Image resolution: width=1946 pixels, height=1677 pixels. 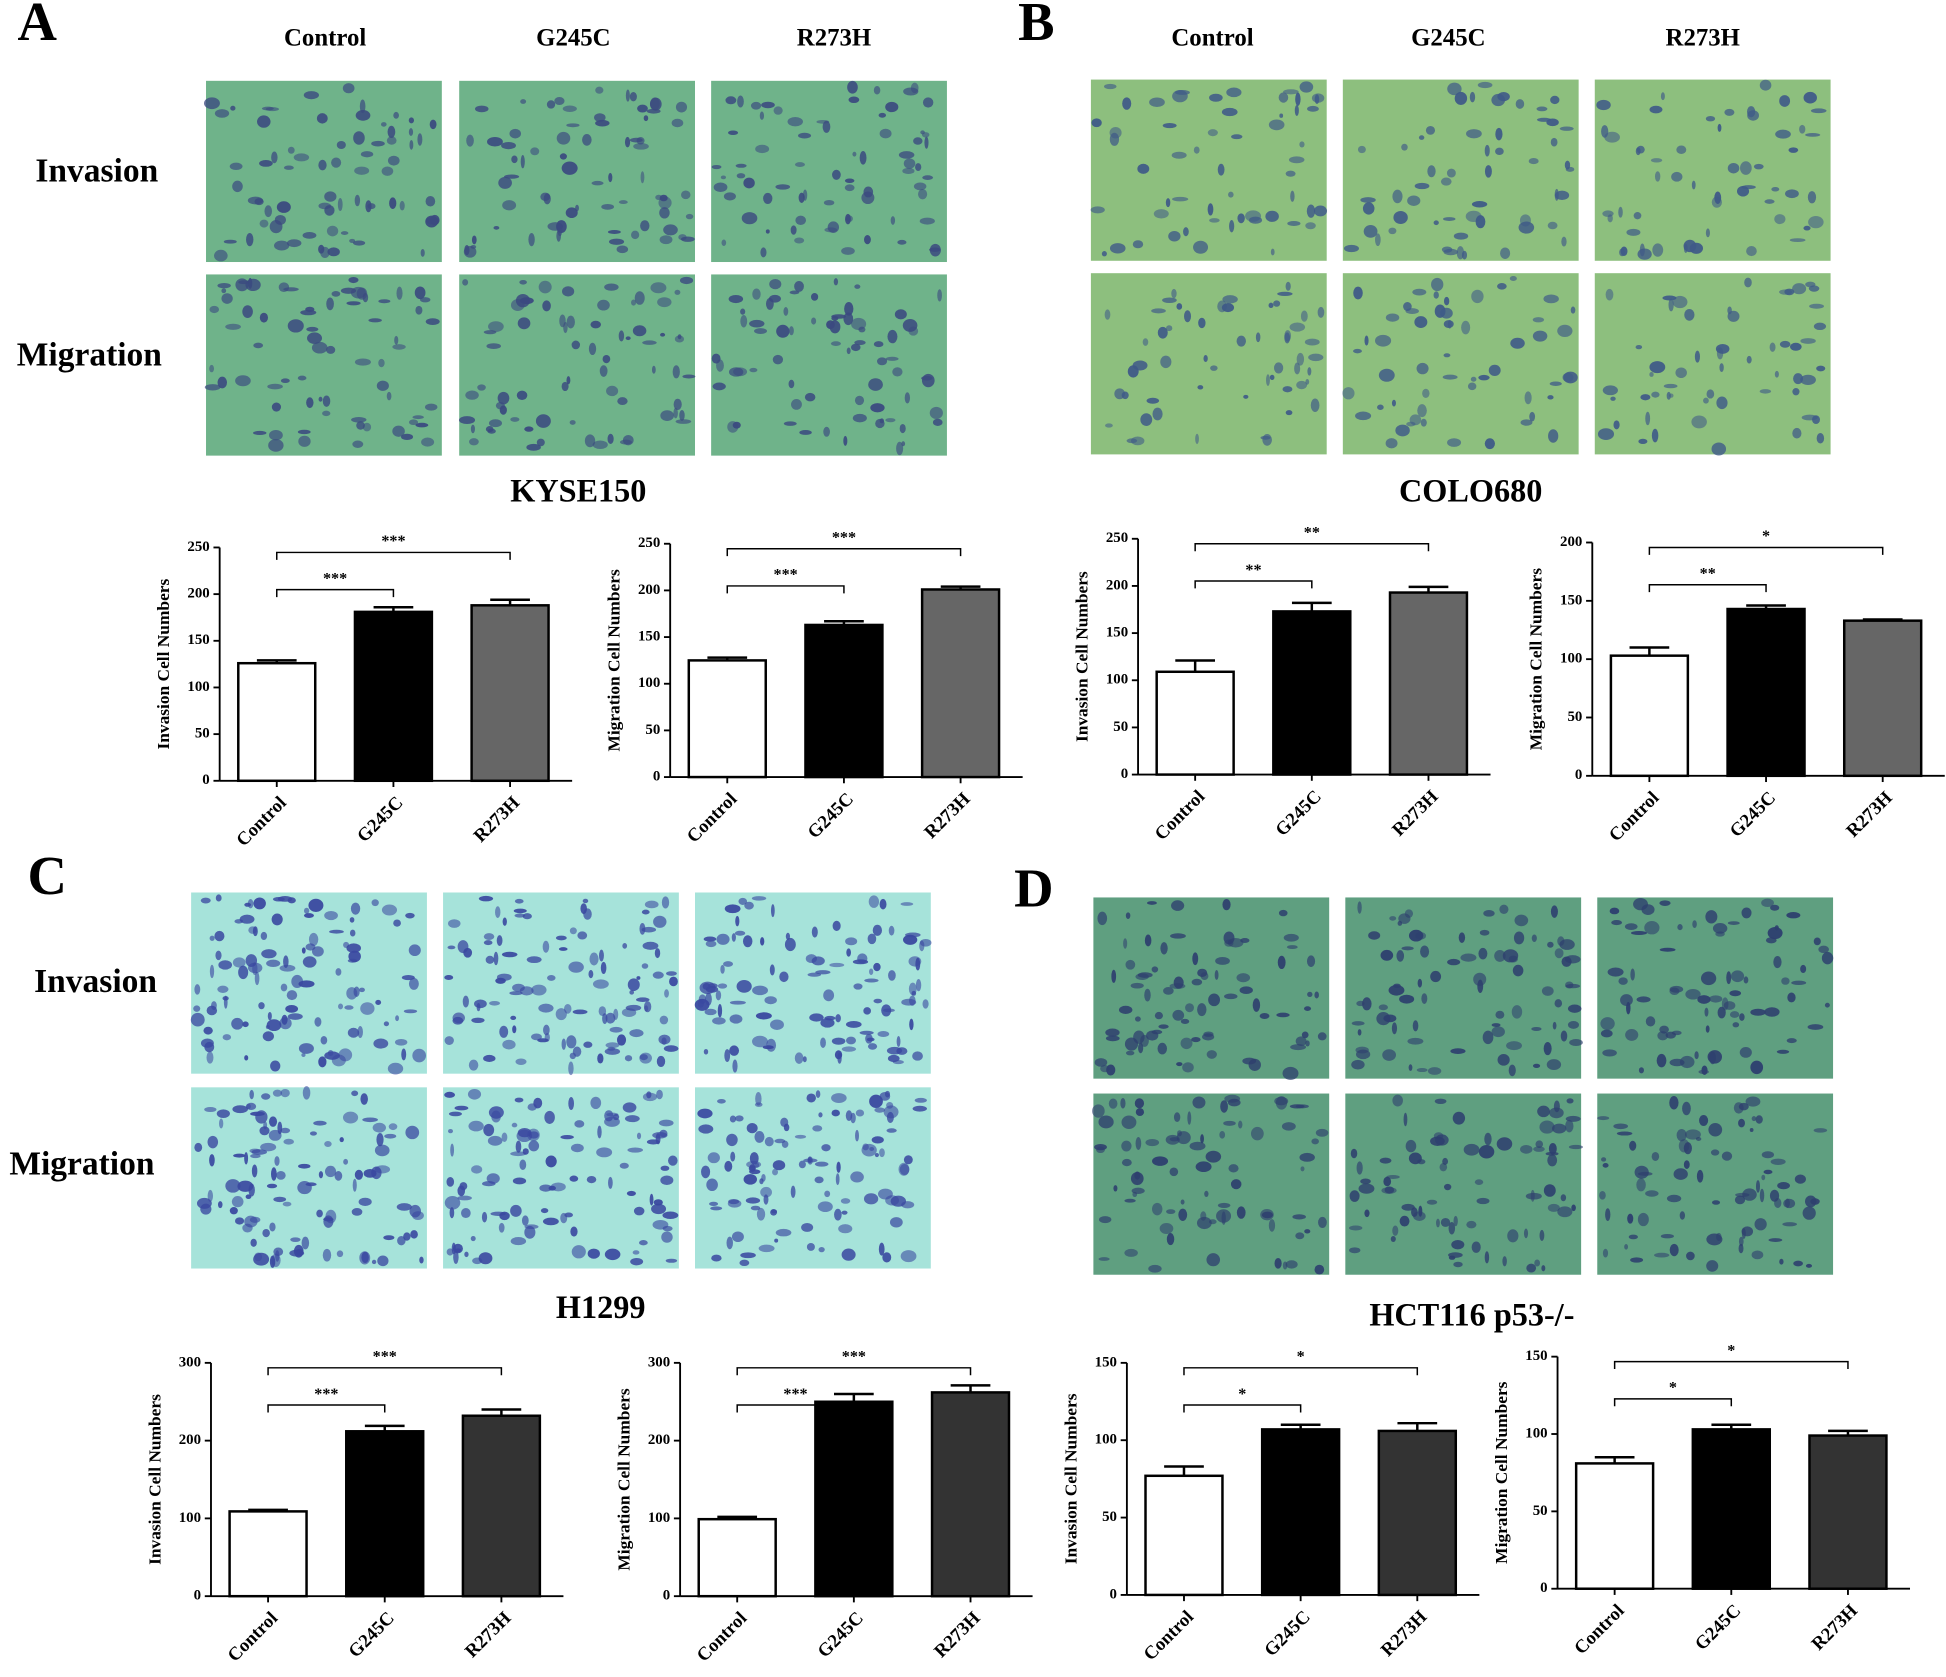 I want to click on significance-label: **, so click(x=1312, y=533).